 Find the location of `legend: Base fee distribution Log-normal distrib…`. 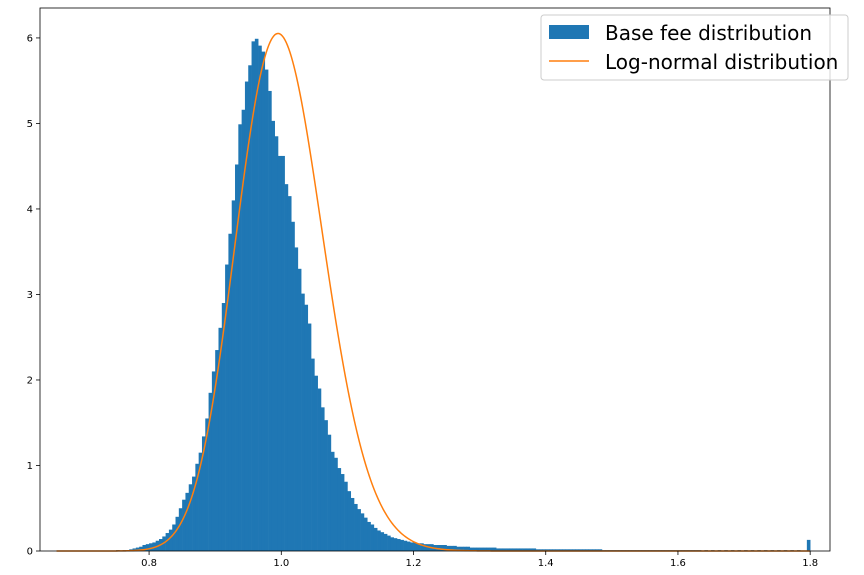

legend: Base fee distribution Log-normal distrib… is located at coordinates (694, 47).